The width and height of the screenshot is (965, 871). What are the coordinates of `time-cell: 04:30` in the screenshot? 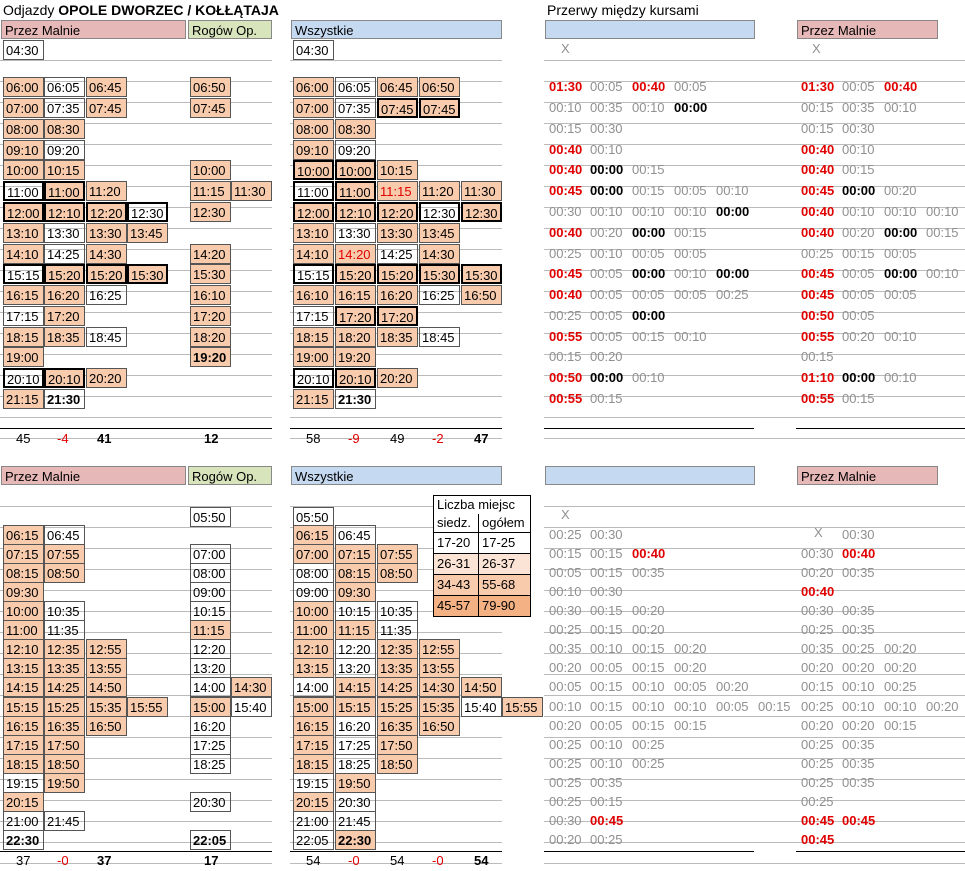 It's located at (23, 50).